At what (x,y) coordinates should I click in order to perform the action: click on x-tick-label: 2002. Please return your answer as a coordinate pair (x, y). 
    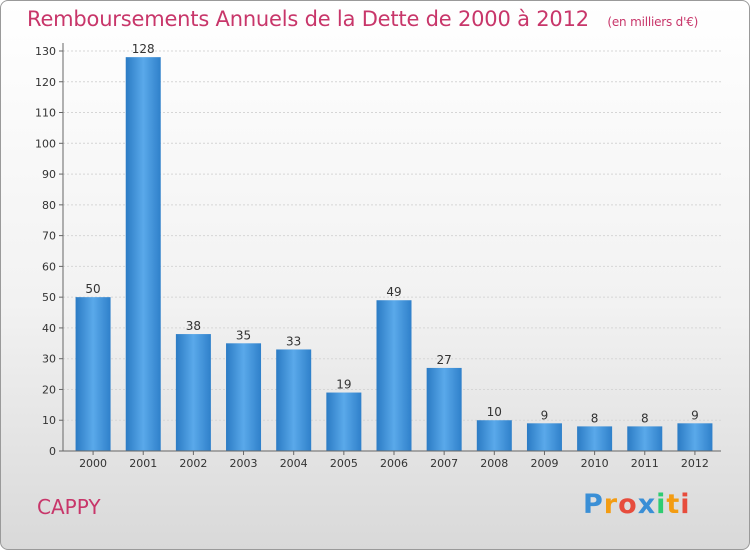
    Looking at the image, I should click on (193, 463).